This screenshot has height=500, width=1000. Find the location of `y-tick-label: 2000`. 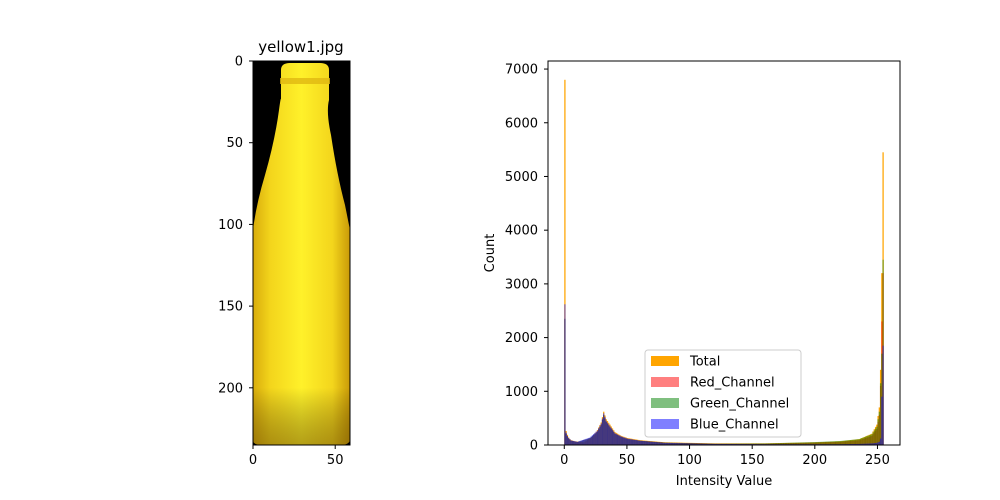

y-tick-label: 2000 is located at coordinates (521, 338).